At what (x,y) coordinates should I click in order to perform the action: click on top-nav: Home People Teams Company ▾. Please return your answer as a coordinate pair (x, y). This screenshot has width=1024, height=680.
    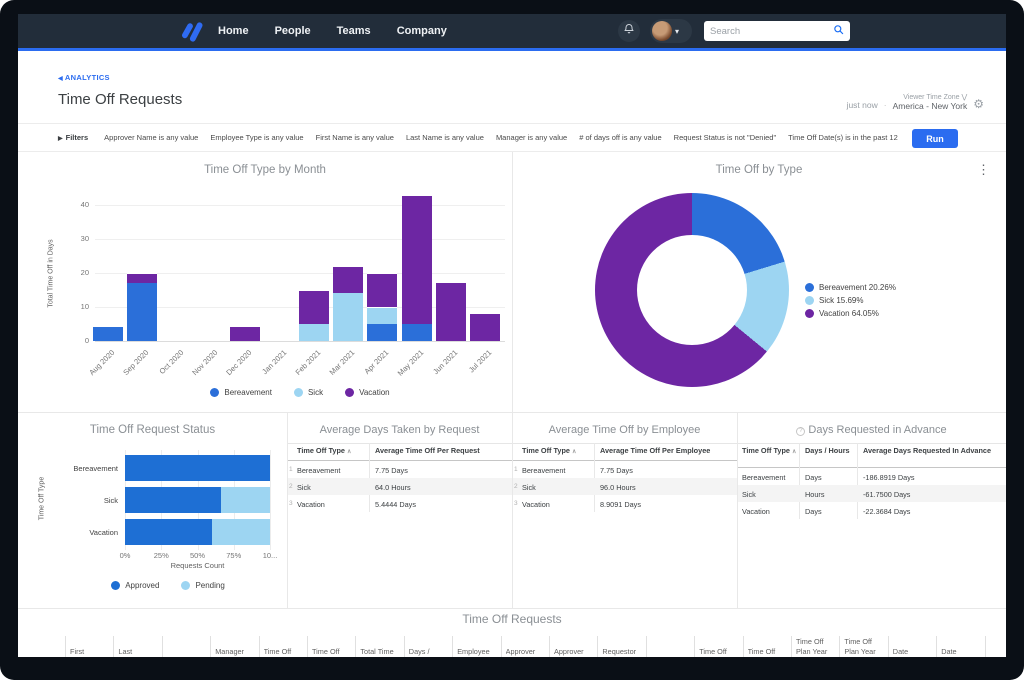
    Looking at the image, I should click on (512, 31).